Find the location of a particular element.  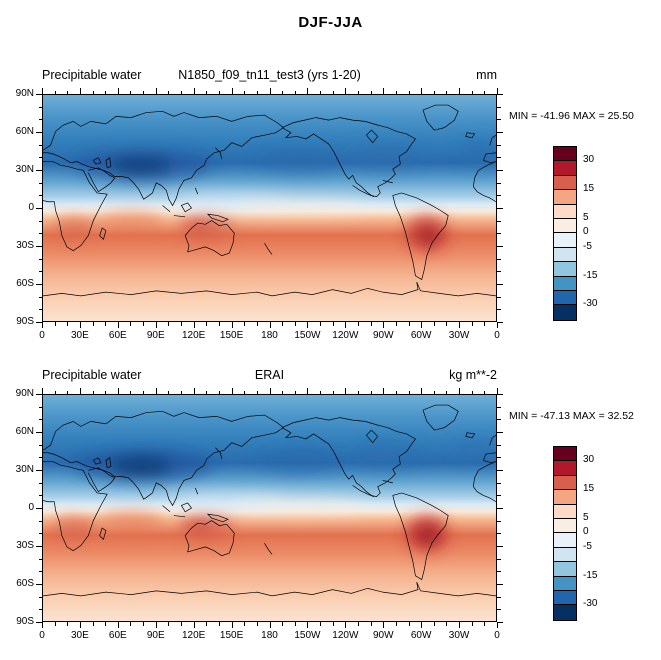

colorbar-tick-label: -5 is located at coordinates (587, 246).